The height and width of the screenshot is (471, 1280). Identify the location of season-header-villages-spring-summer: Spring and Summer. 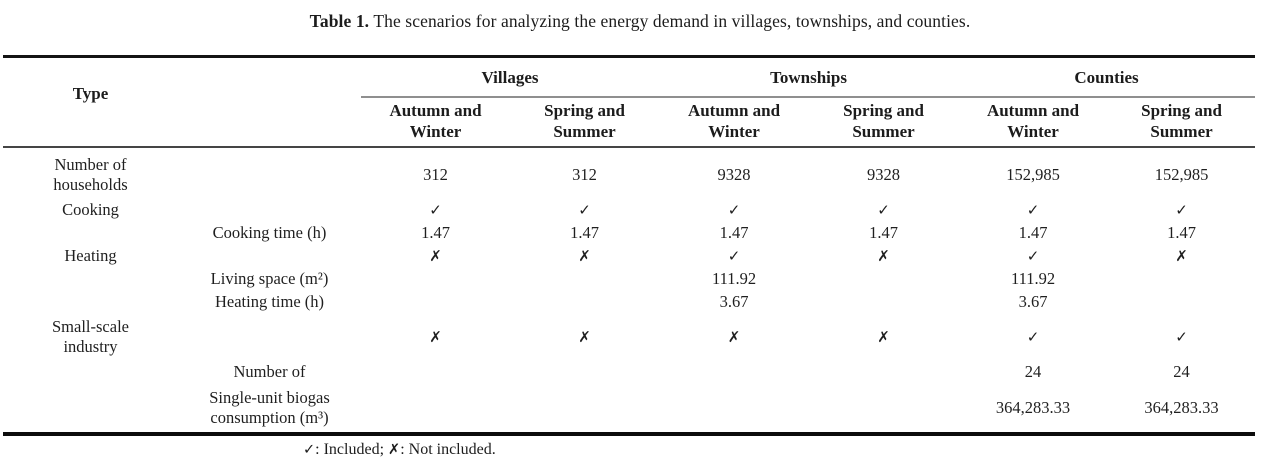
(585, 122).